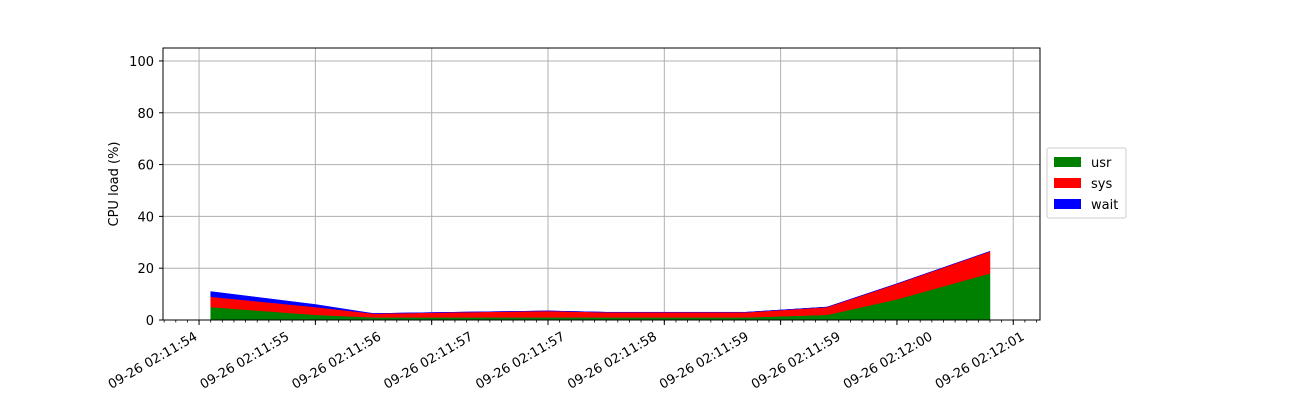  What do you see at coordinates (145, 166) in the screenshot?
I see `y-tick-label: 60` at bounding box center [145, 166].